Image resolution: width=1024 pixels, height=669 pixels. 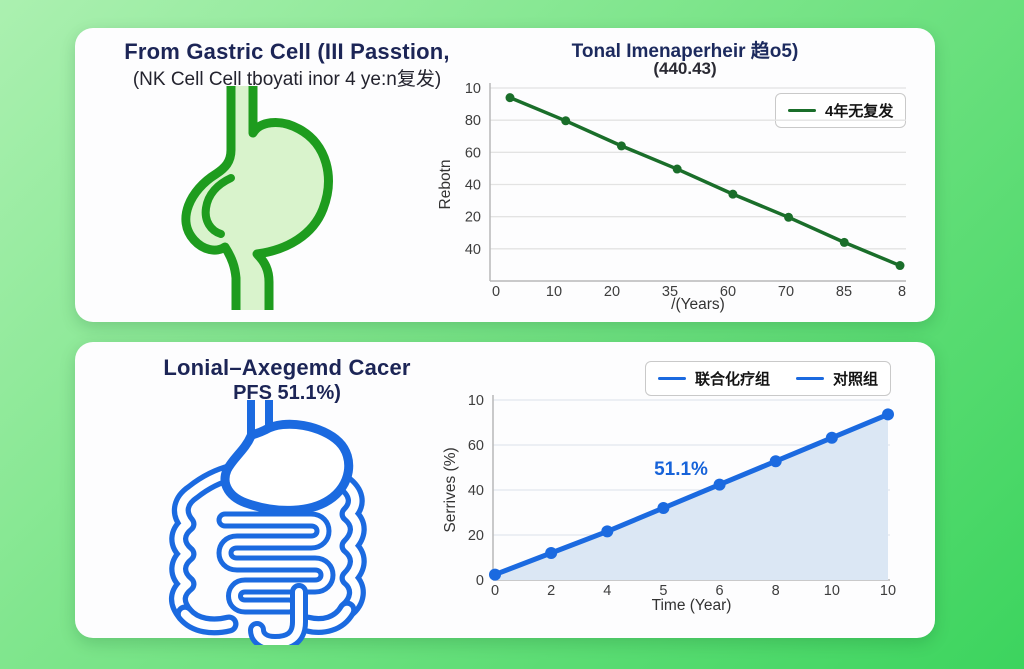 What do you see at coordinates (551, 591) in the screenshot?
I see `svg-text: 2` at bounding box center [551, 591].